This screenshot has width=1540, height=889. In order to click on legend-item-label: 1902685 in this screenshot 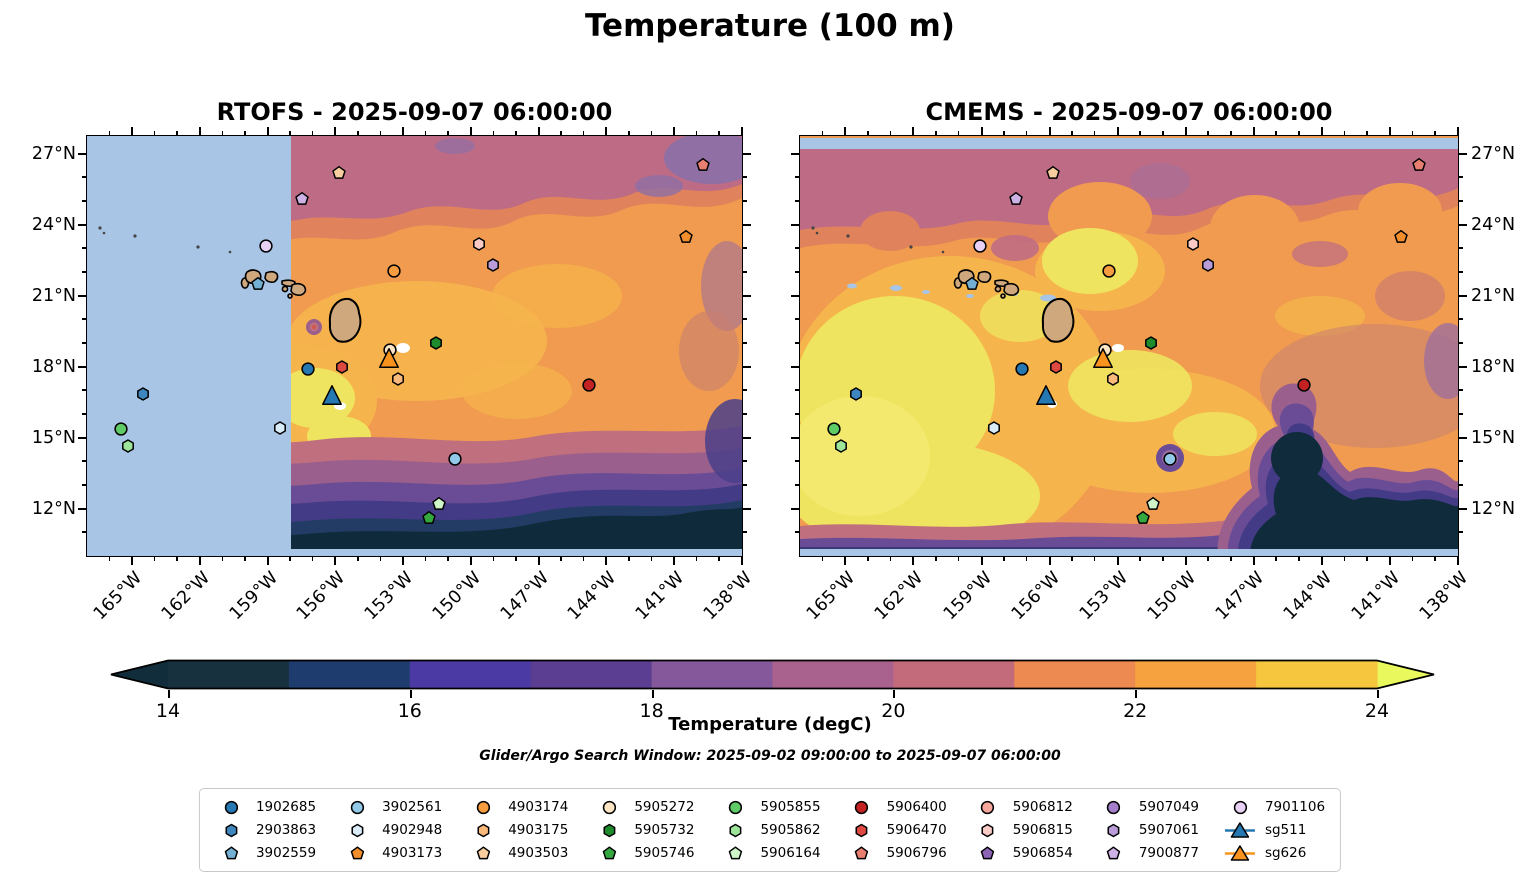, I will do `click(286, 807)`.